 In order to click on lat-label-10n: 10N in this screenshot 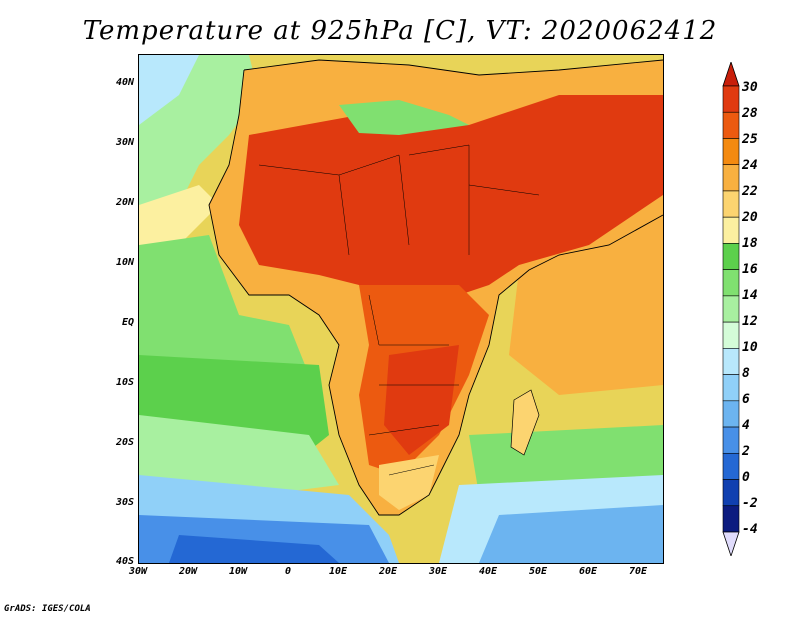, I will do `click(124, 262)`.